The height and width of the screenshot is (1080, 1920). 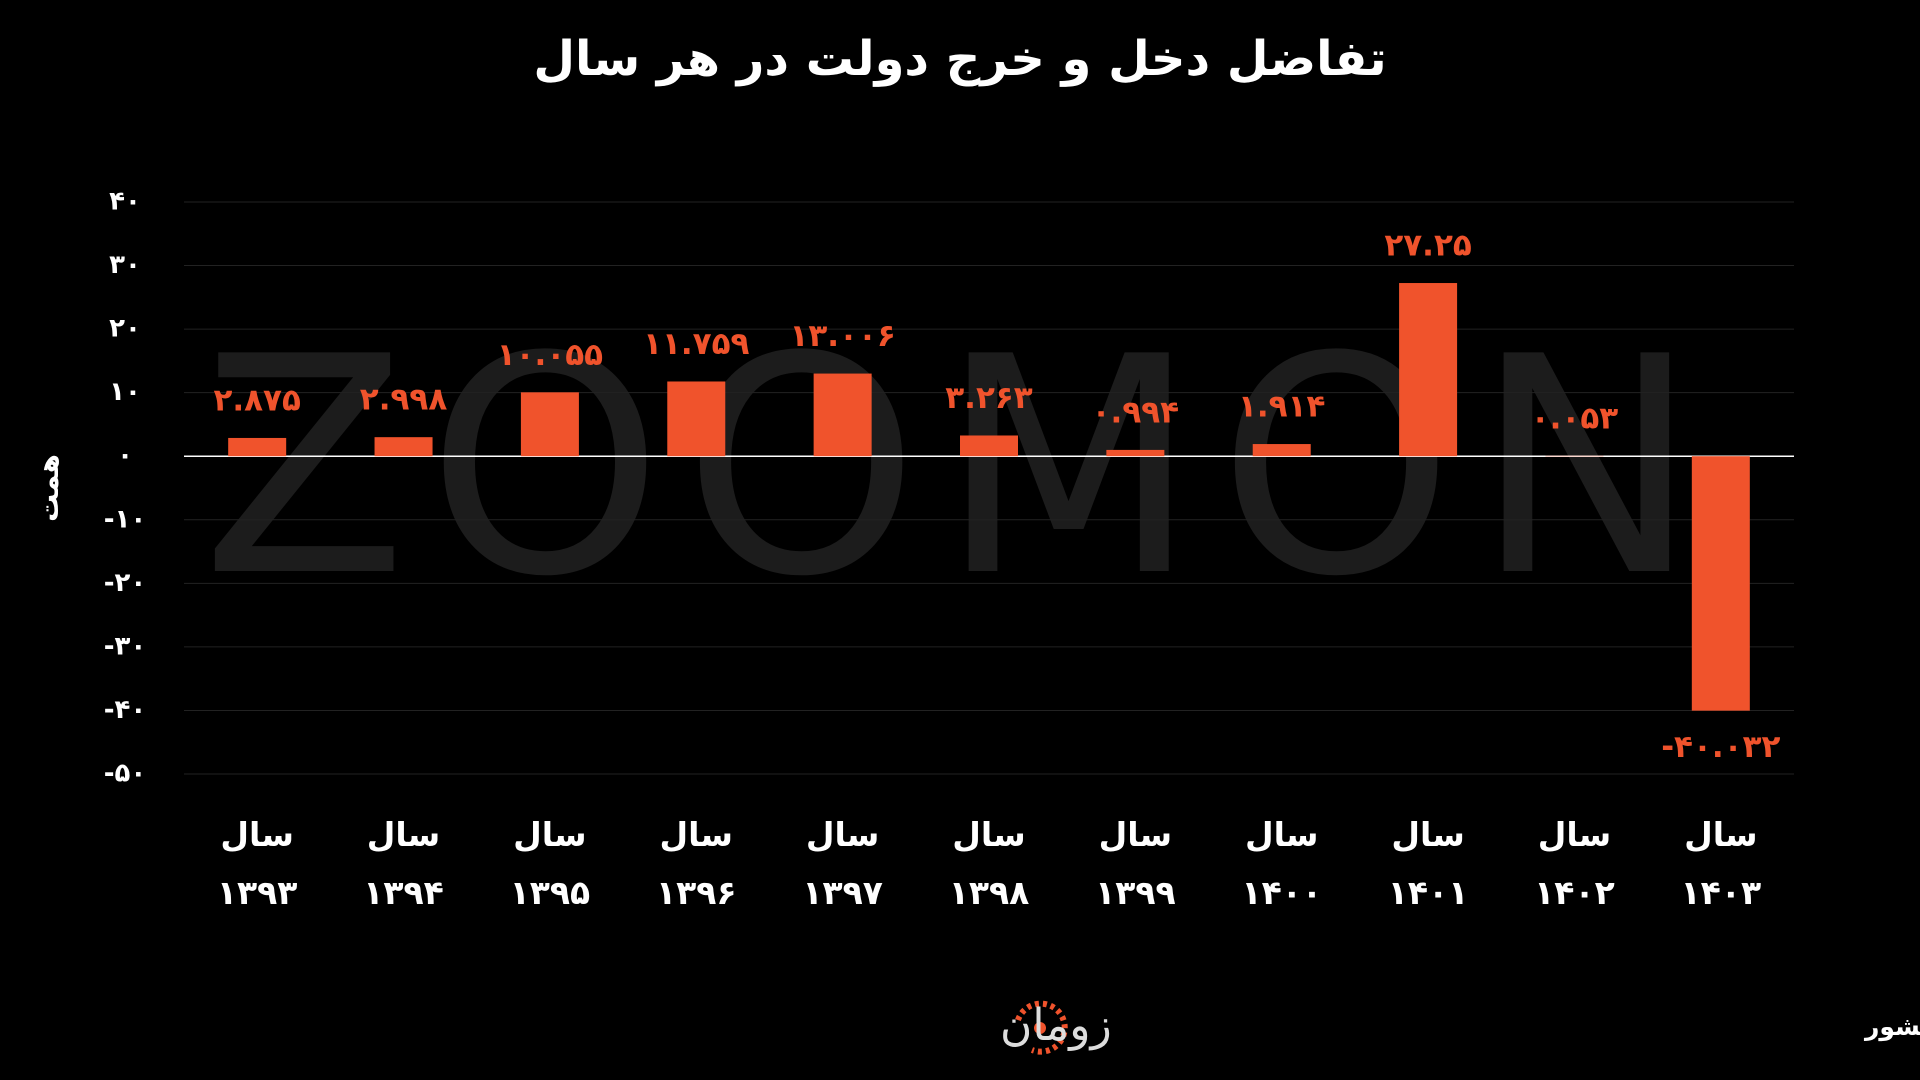 I want to click on y-tick-label: ۳۰, so click(x=125, y=265).